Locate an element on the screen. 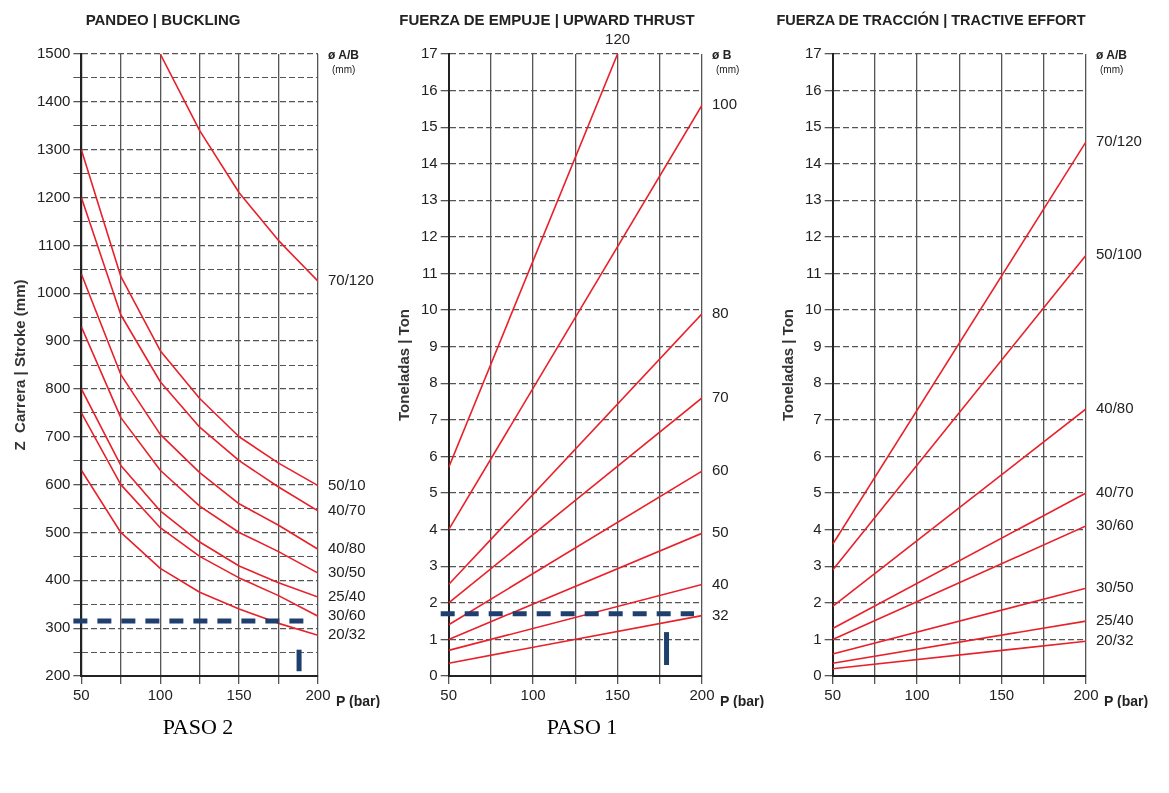  series-label: 50/100 is located at coordinates (1119, 254).